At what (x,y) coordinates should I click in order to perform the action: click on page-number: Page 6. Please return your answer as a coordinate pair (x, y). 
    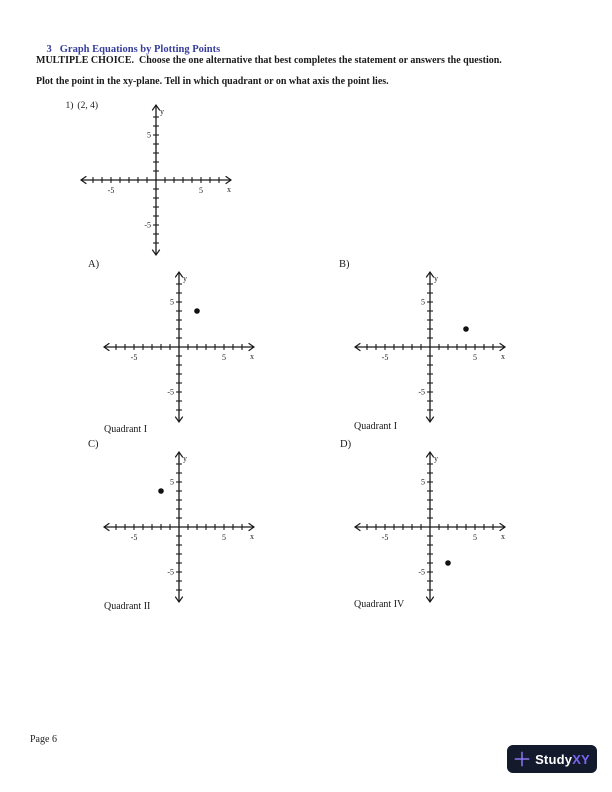
    Looking at the image, I should click on (43, 739).